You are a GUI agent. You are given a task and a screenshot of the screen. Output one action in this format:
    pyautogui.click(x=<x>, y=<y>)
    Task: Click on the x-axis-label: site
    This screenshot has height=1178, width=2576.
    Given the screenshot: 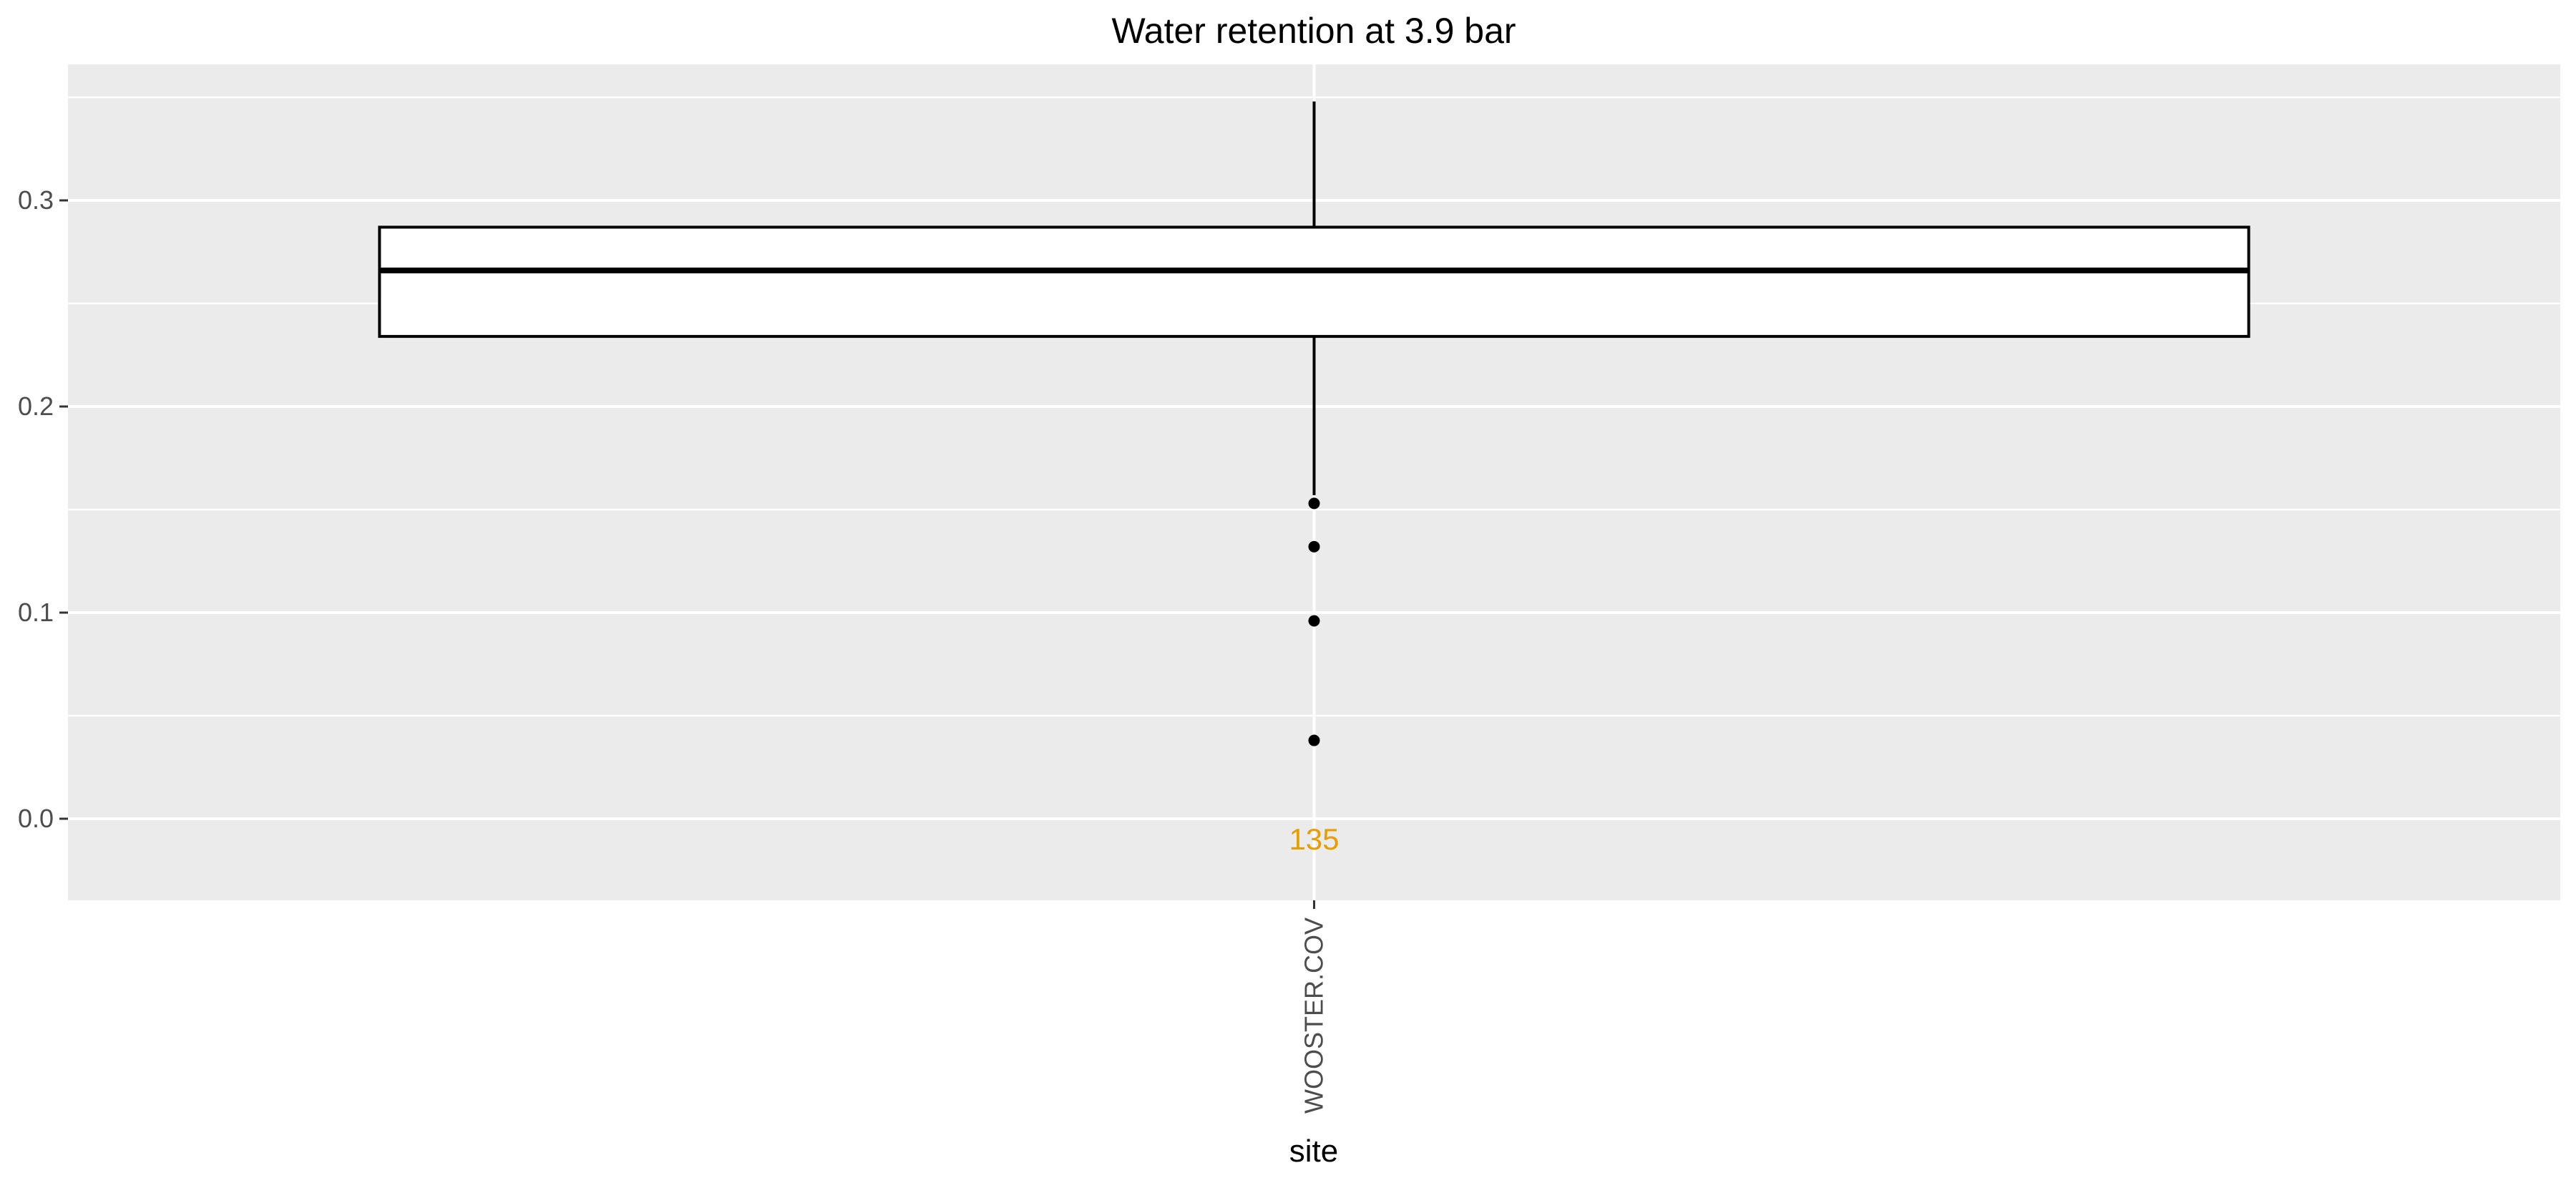 What is the action you would take?
    pyautogui.click(x=1313, y=1151)
    